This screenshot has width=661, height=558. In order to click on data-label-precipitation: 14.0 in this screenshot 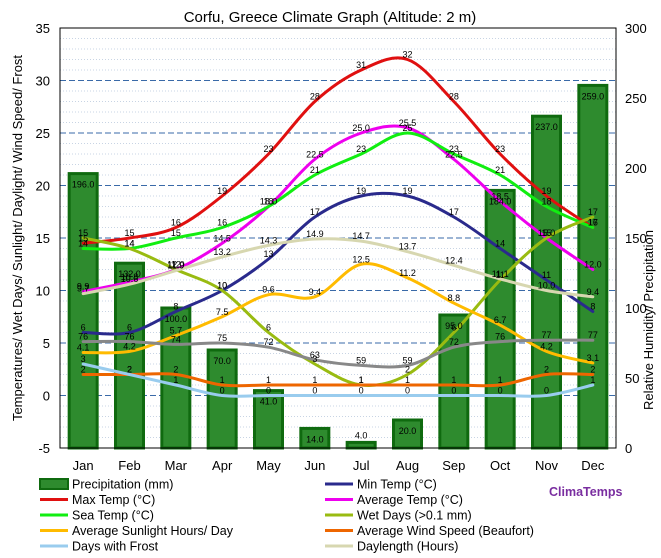, I will do `click(315, 439)`.